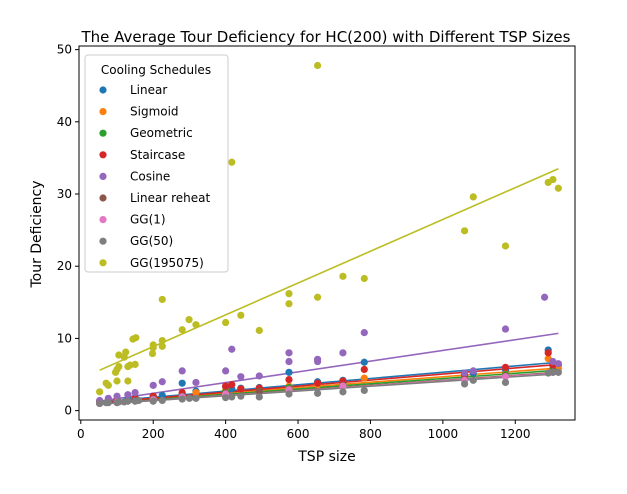 The image size is (627, 494). Describe the element at coordinates (370, 434) in the screenshot. I see `x-tick-label: 800` at that location.